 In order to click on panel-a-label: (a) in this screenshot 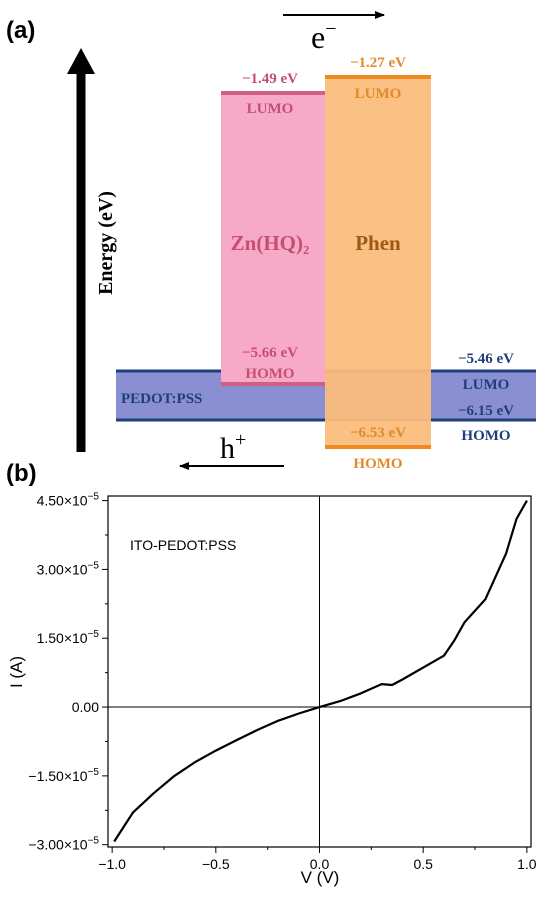, I will do `click(20, 30)`.